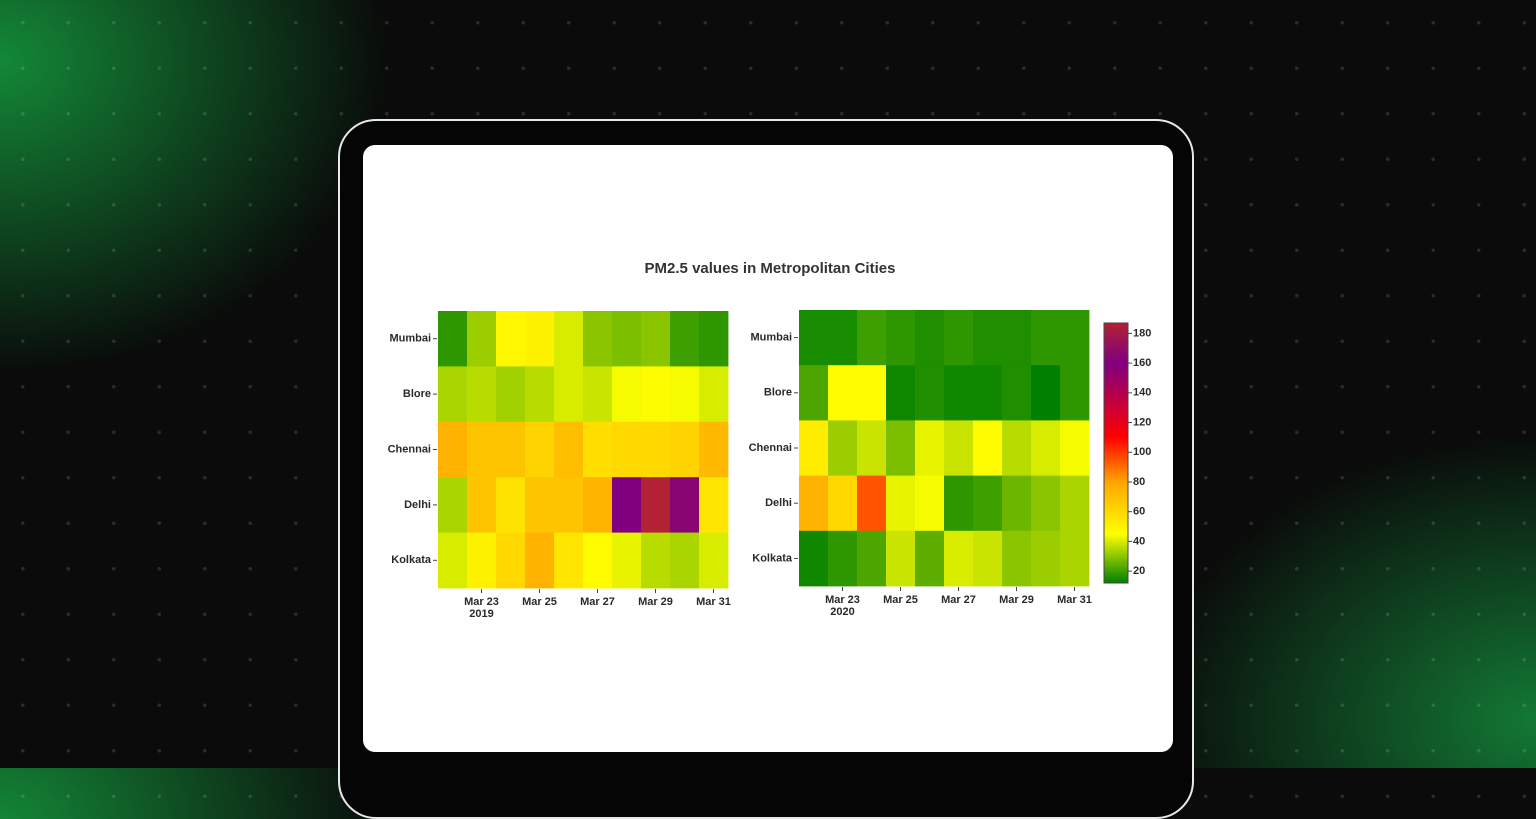 This screenshot has width=1536, height=819. I want to click on colorbar-tick-label: 60, so click(1139, 512).